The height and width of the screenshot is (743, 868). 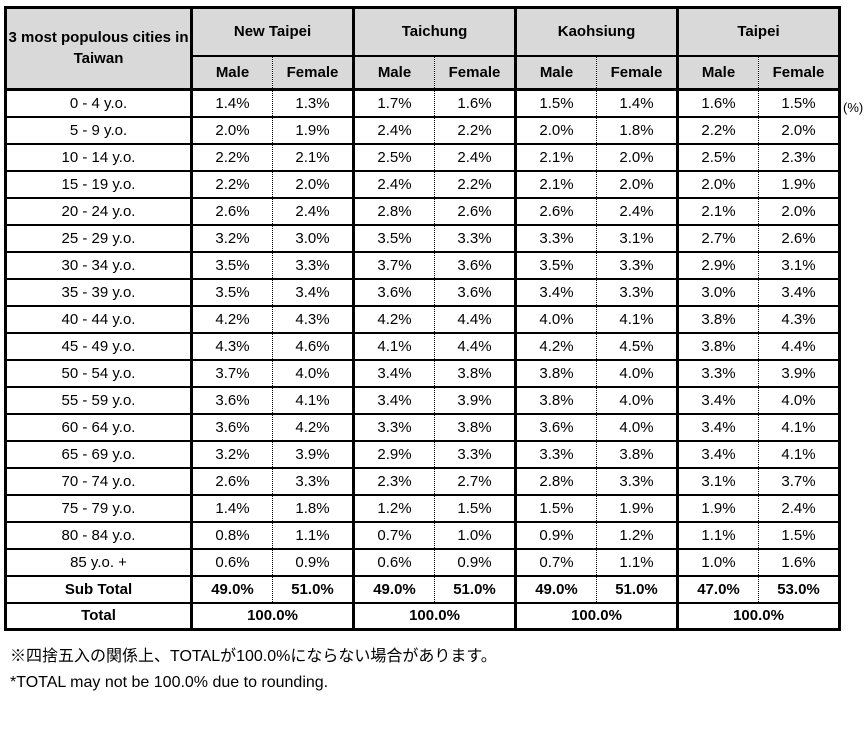 What do you see at coordinates (98, 238) in the screenshot?
I see `age-row-label: 25 - 29 y.o.` at bounding box center [98, 238].